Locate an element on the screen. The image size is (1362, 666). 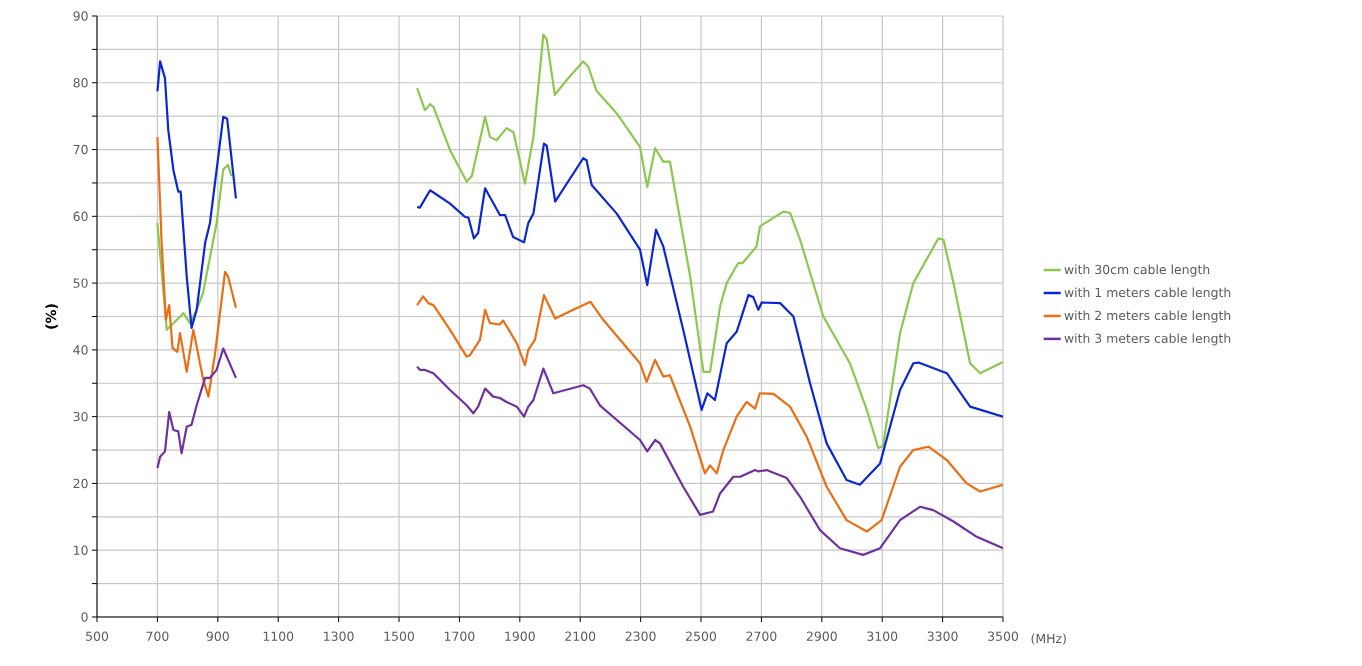
y-tick-label: 0 is located at coordinates (84, 617).